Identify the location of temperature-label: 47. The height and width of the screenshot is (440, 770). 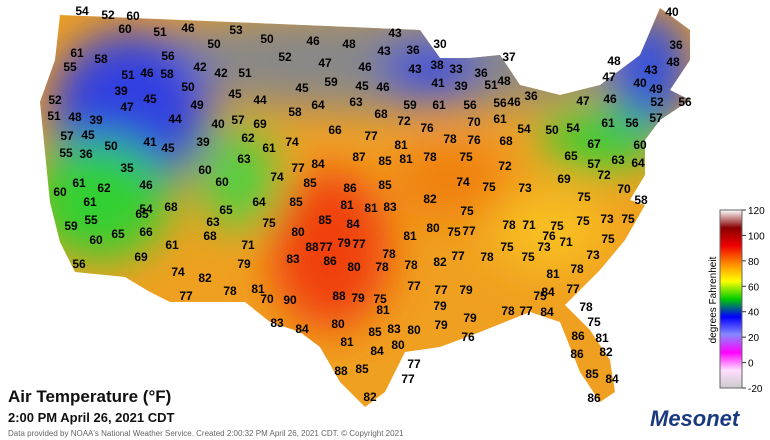
(127, 107).